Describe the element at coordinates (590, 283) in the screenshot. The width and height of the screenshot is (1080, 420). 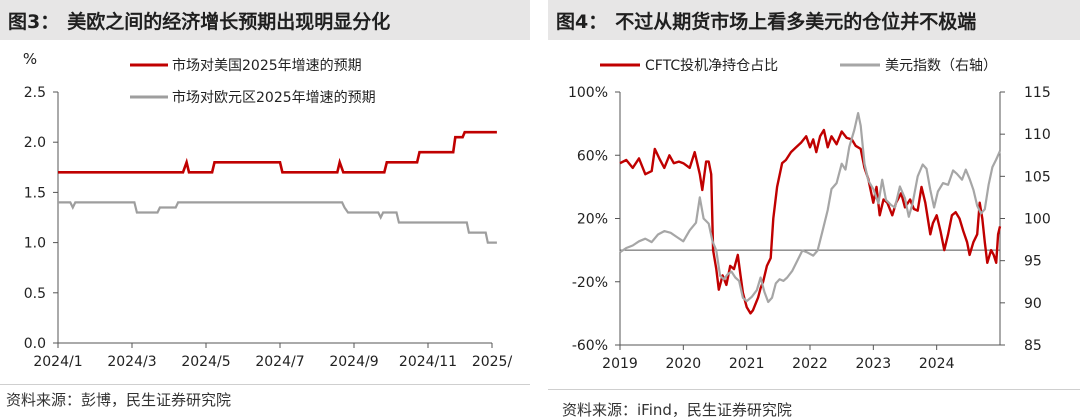
I see `left-y-tick-label: -20%` at that location.